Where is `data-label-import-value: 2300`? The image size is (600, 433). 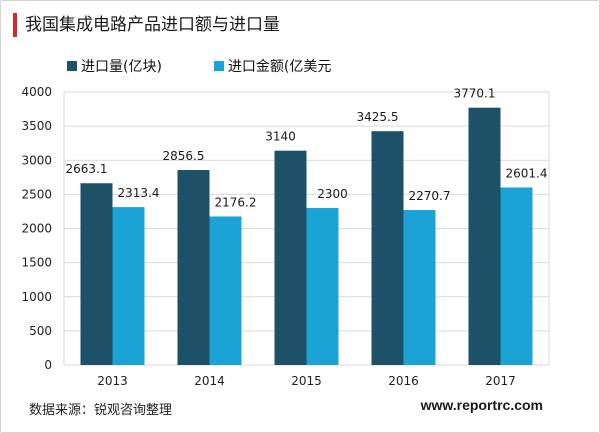 data-label-import-value: 2300 is located at coordinates (332, 194).